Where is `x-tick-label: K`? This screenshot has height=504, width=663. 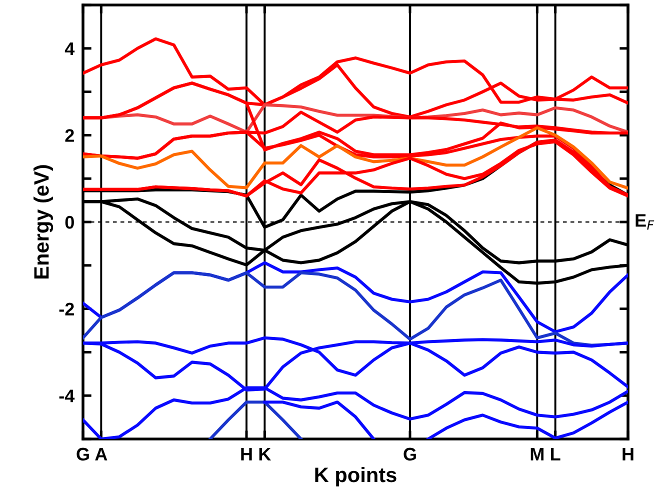
x-tick-label: K is located at coordinates (265, 454).